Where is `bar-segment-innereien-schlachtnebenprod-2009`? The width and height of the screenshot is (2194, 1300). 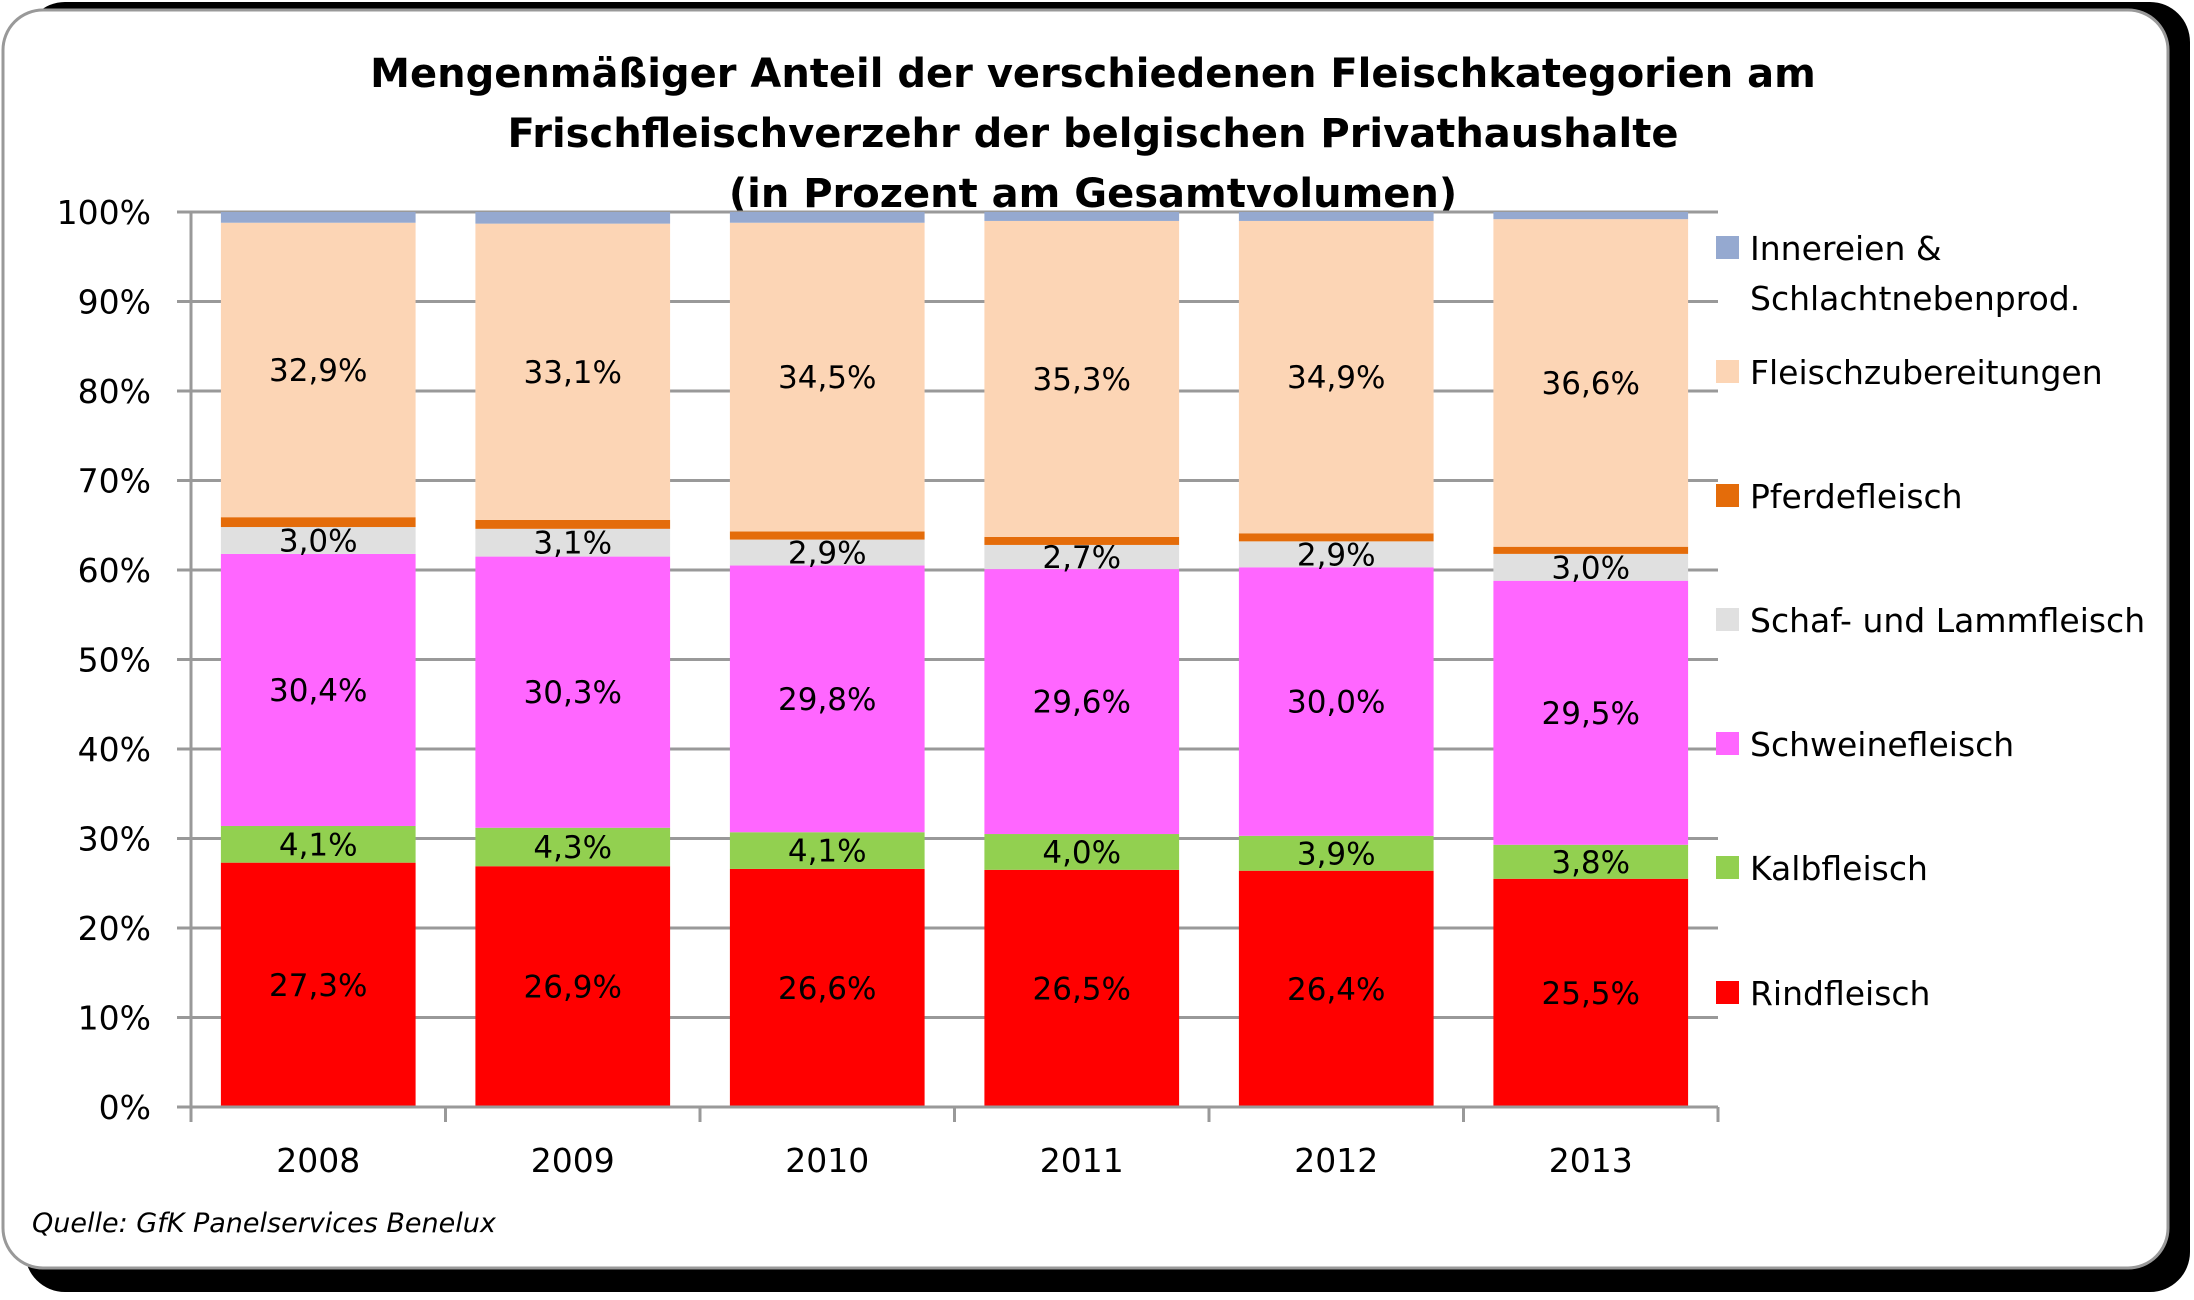
bar-segment-innereien-schlachtnebenprod-2009 is located at coordinates (573, 218).